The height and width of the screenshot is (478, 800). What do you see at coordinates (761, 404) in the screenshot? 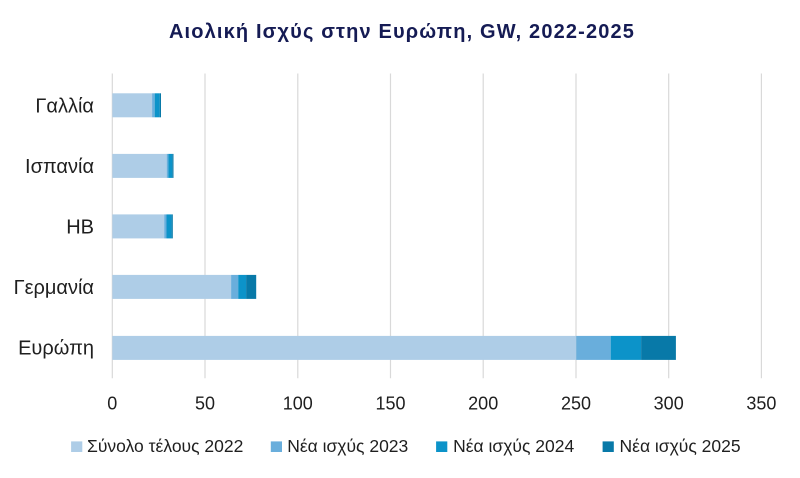
I see `svg-text: 350` at bounding box center [761, 404].